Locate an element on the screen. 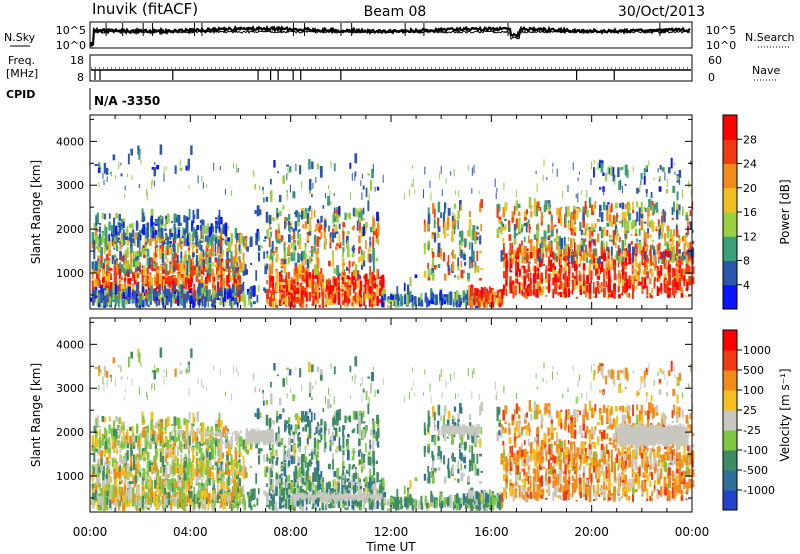  nsky-trace is located at coordinates (390, 36).